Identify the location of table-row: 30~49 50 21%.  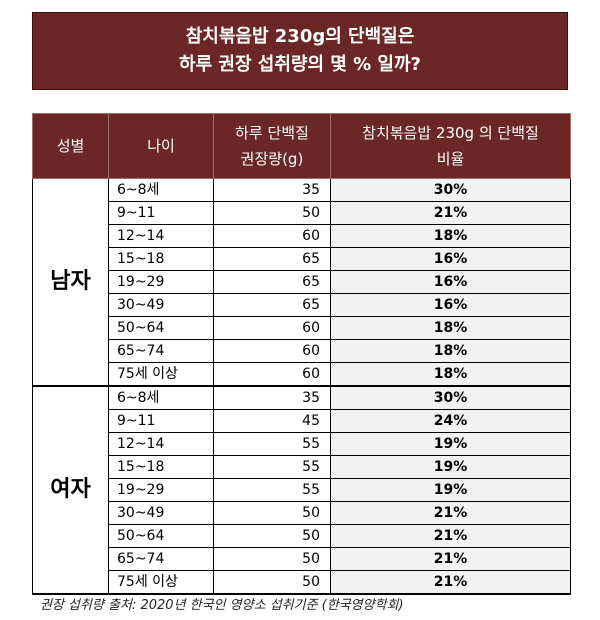
(302, 513).